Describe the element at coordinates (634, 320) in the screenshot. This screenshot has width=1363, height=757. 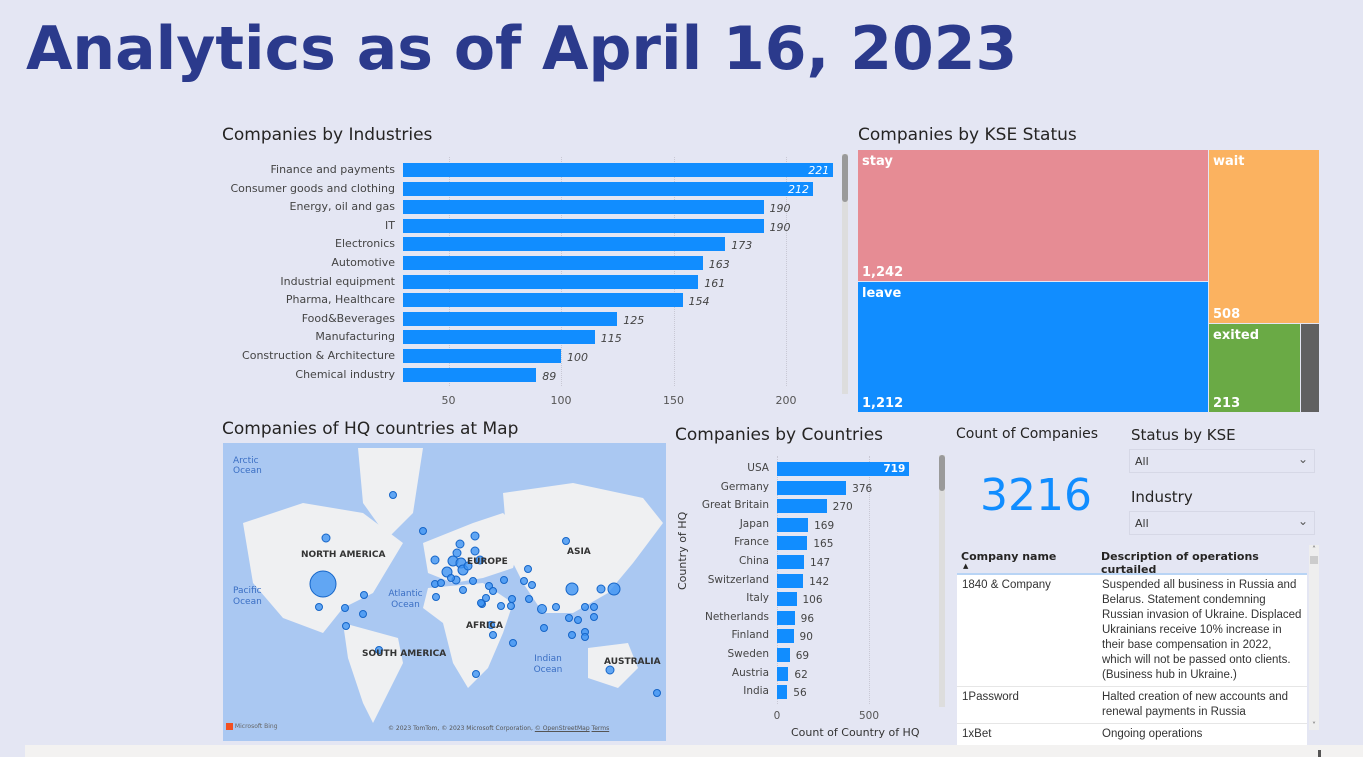
I see `data-label: 125` at that location.